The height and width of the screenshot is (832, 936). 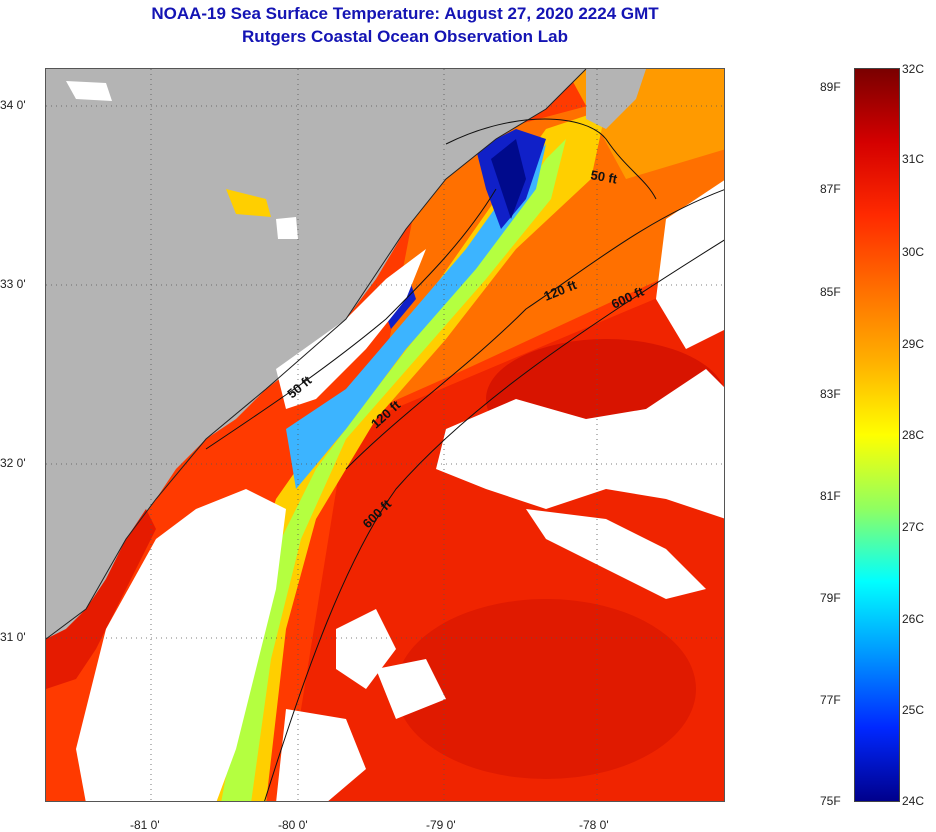 What do you see at coordinates (13, 105) in the screenshot?
I see `lat-label-34: 34 0'` at bounding box center [13, 105].